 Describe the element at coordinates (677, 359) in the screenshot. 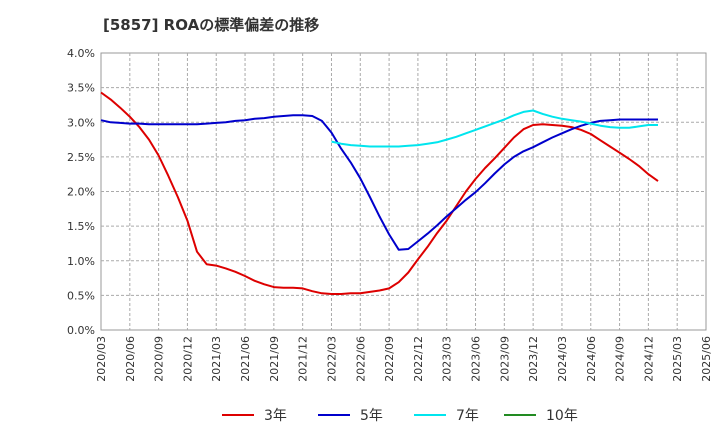

I see `x-tick-label: 2025/03` at that location.